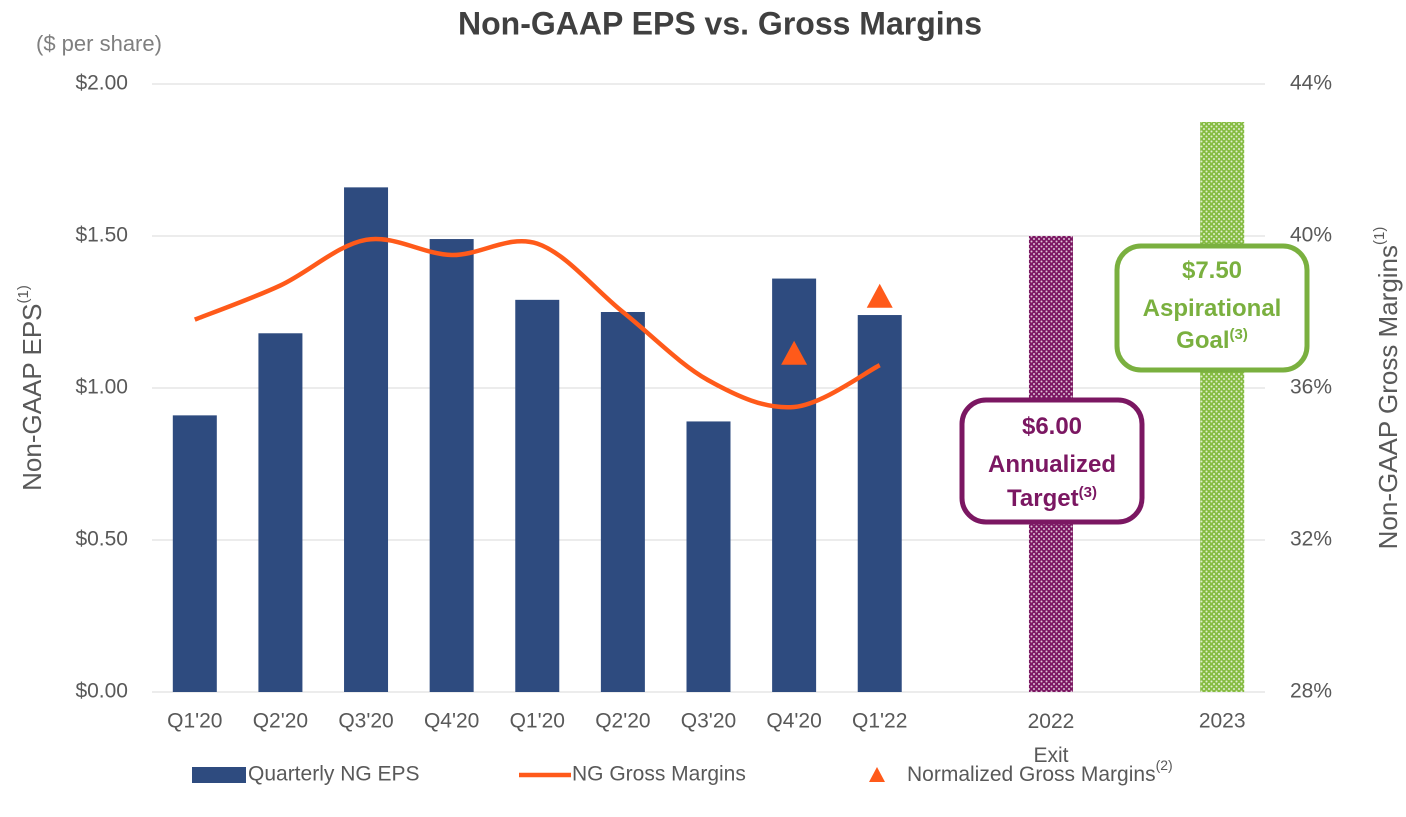  Describe the element at coordinates (1164, 765) in the screenshot. I see `legend-label-note: (2)` at that location.